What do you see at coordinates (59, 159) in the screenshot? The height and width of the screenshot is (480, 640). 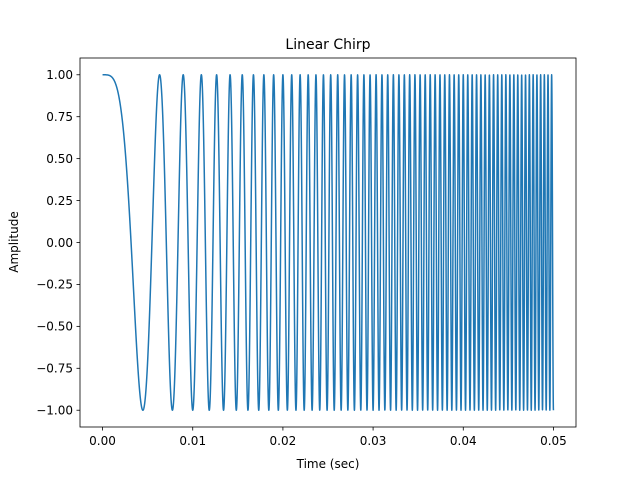 I see `y-tick-label: 0.50` at bounding box center [59, 159].